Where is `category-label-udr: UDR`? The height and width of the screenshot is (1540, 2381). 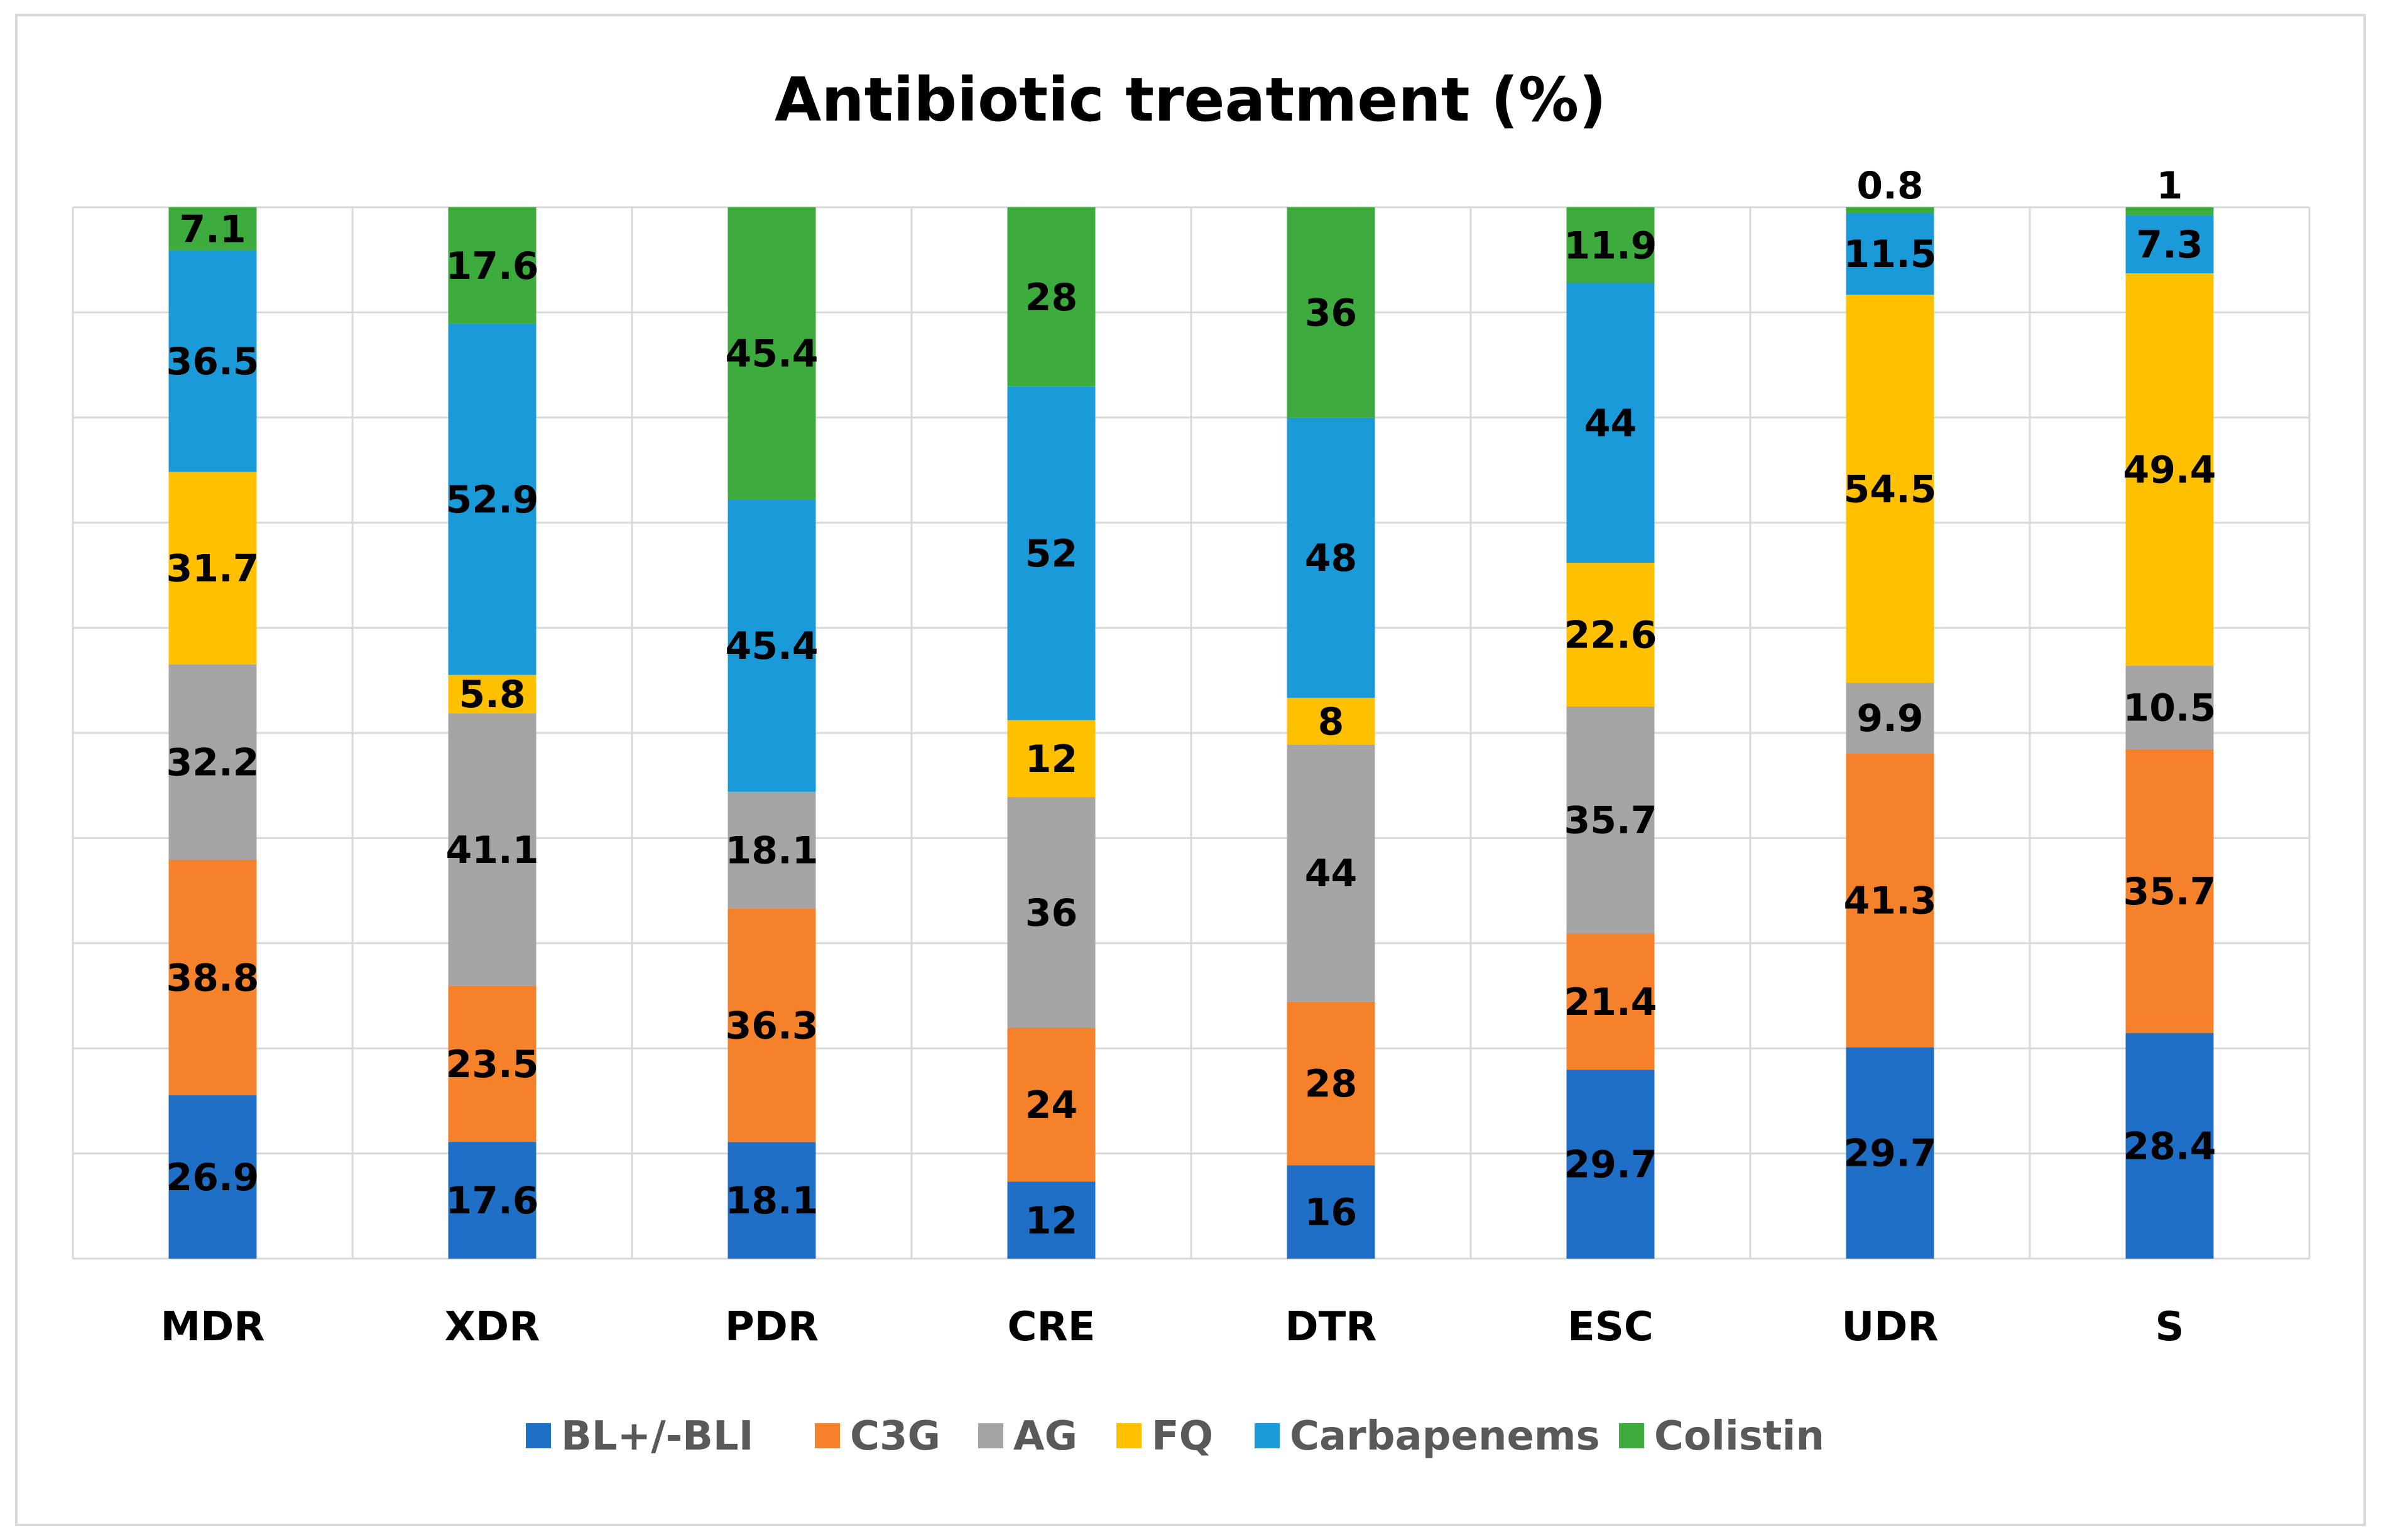 category-label-udr: UDR is located at coordinates (1889, 1327).